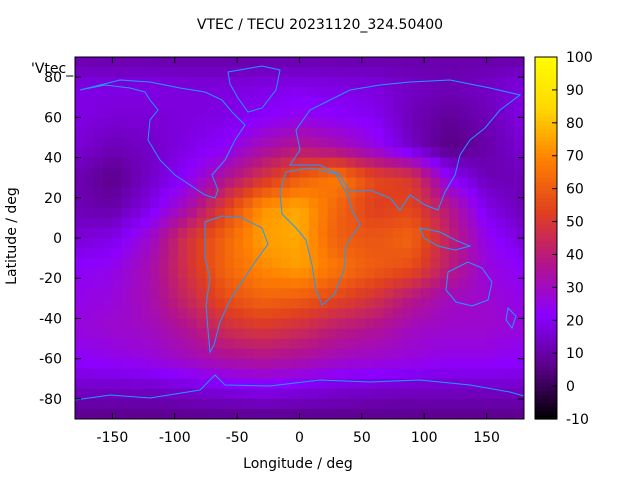  I want to click on colorbar-tick-label: 60, so click(575, 190).